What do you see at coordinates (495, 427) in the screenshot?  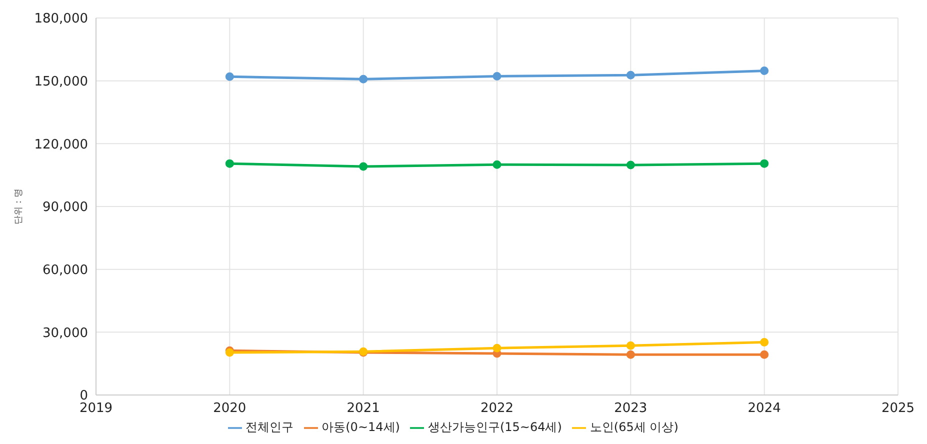 I see `legend-label: 생산가능인구(15~64세)` at bounding box center [495, 427].